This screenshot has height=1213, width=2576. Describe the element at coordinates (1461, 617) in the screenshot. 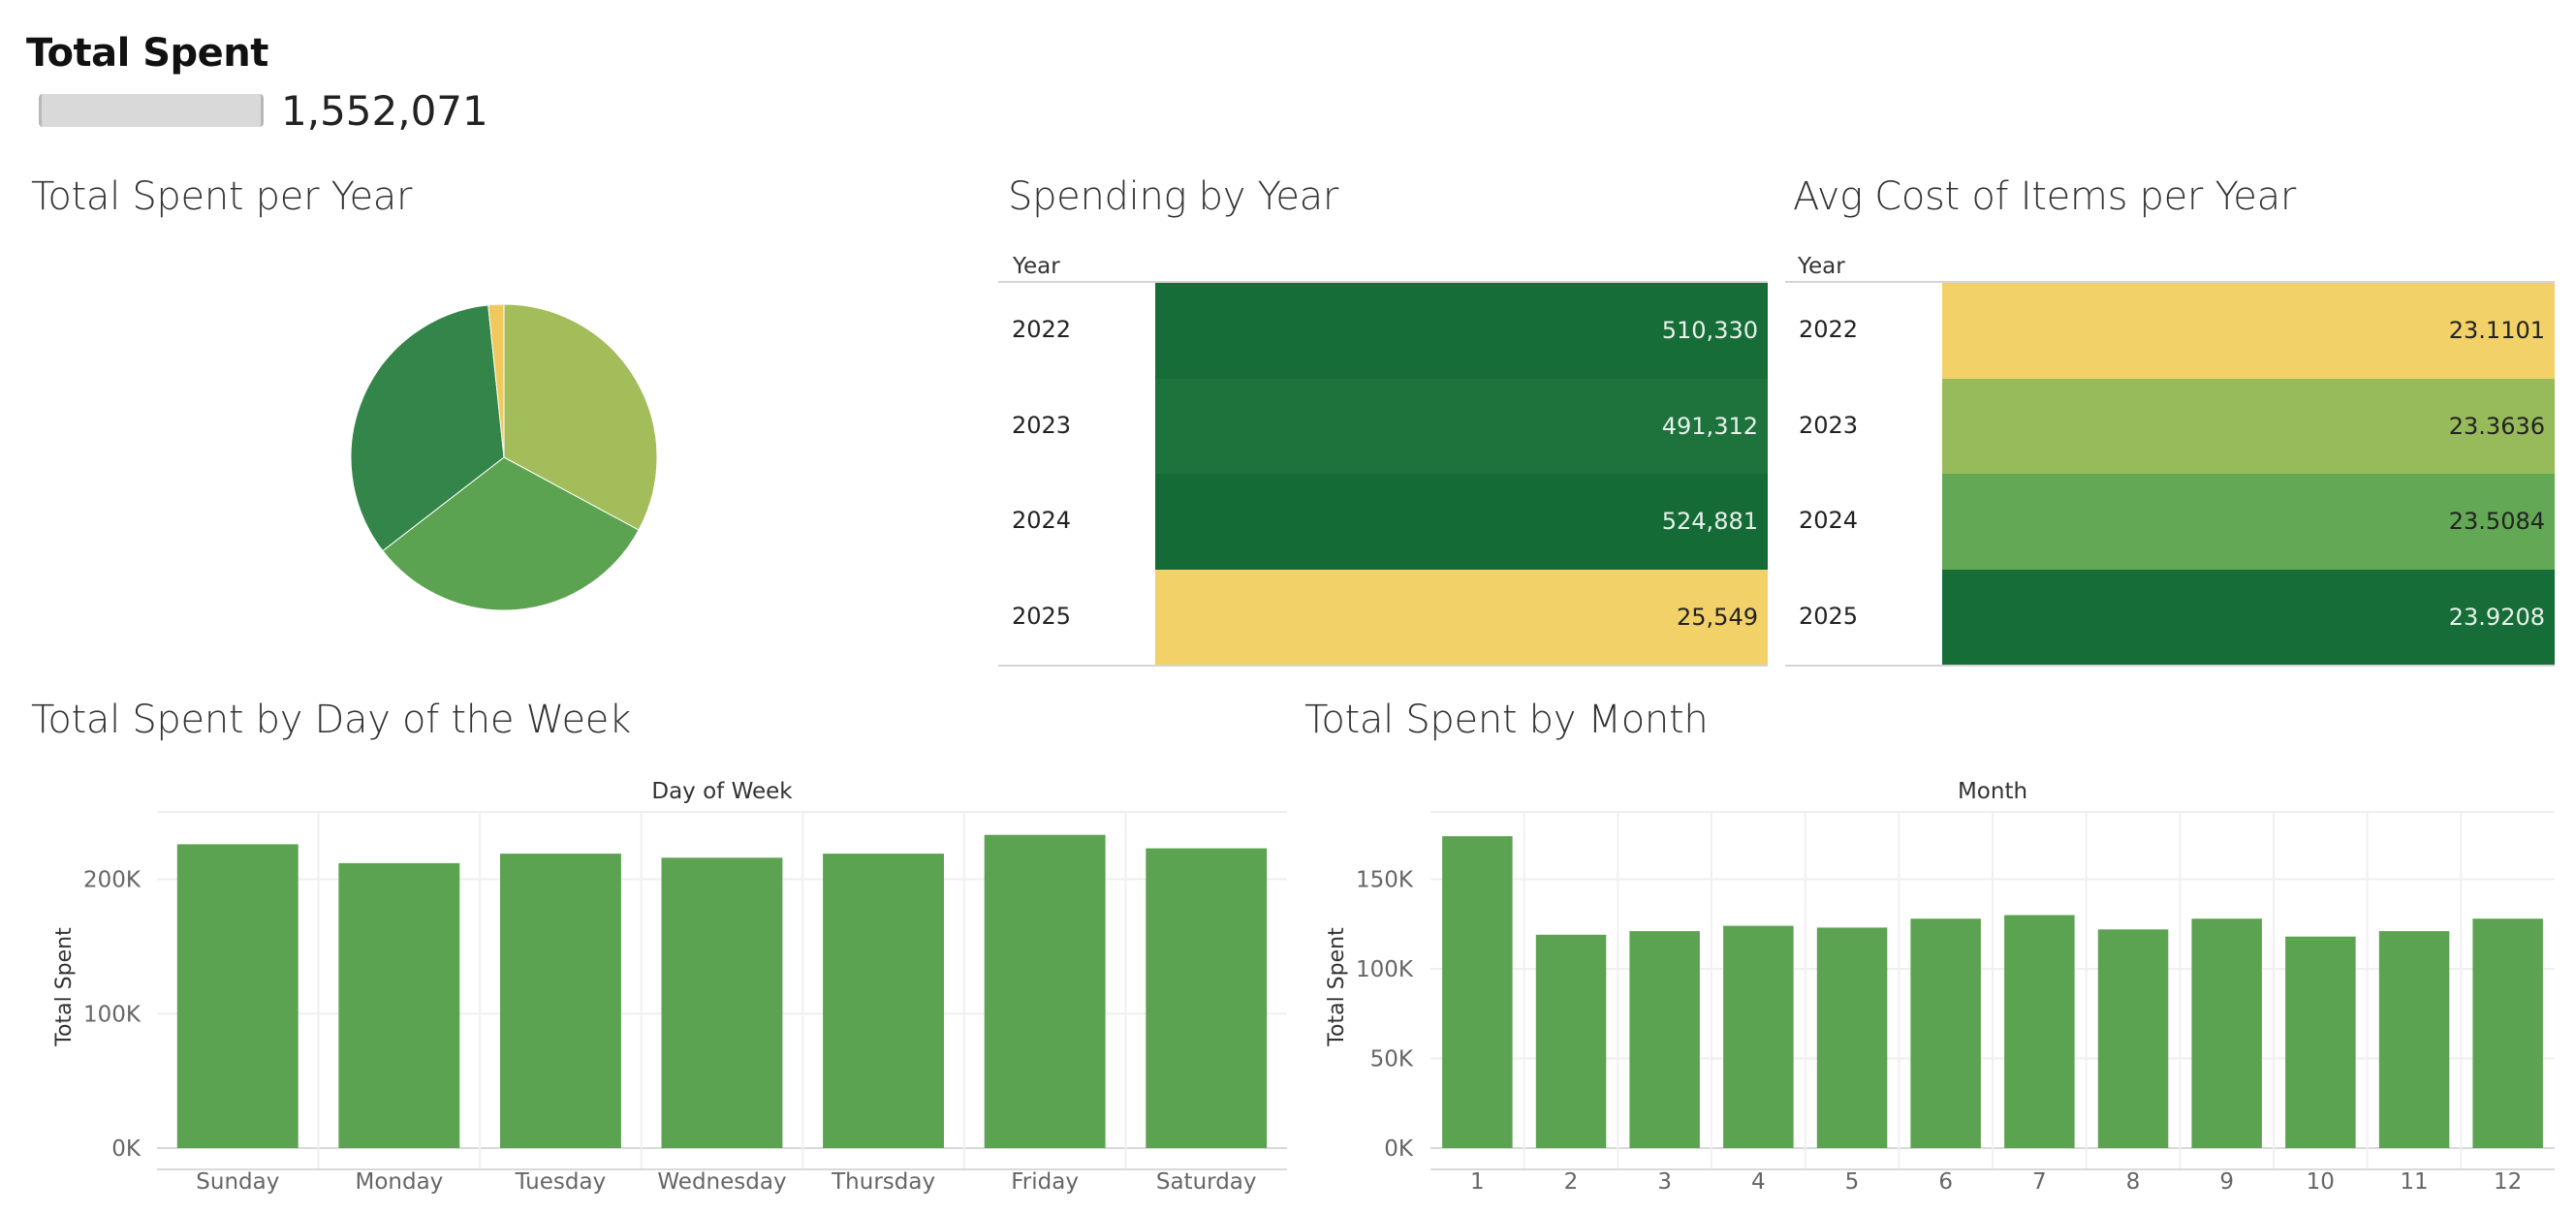

I see `spending-table-cell: 25,549` at that location.